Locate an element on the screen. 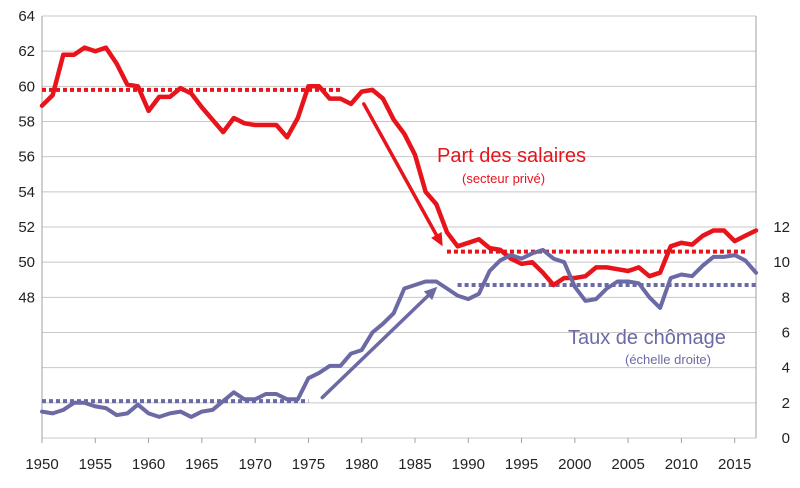  y-right-tick-label: 12 is located at coordinates (781, 227).